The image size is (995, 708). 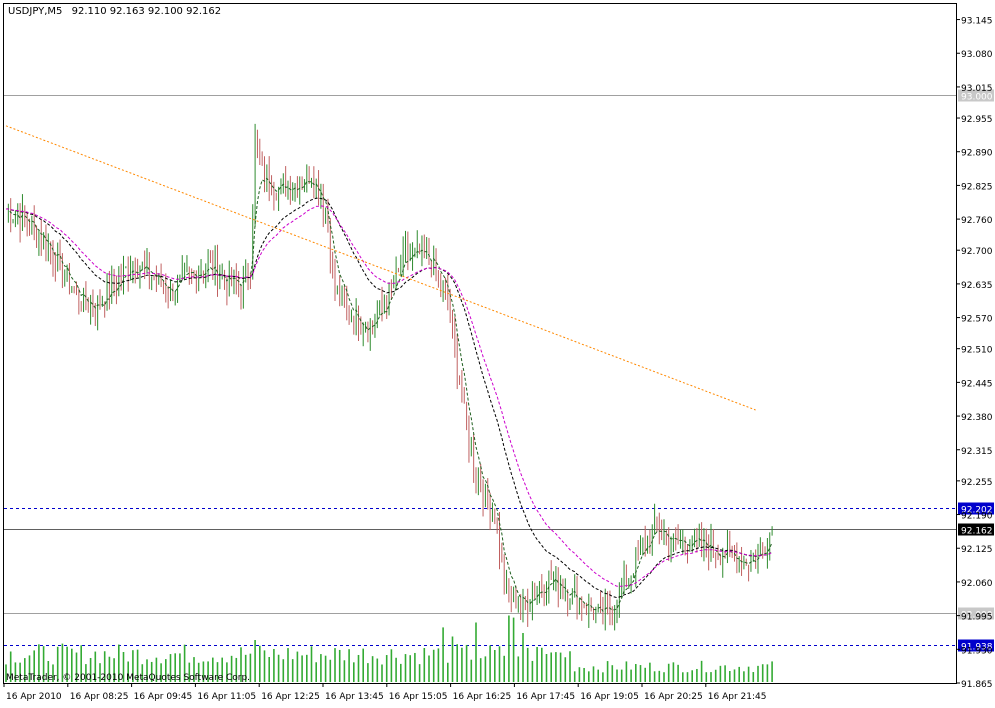 I want to click on y-tick-label: 92.635, so click(x=977, y=286).